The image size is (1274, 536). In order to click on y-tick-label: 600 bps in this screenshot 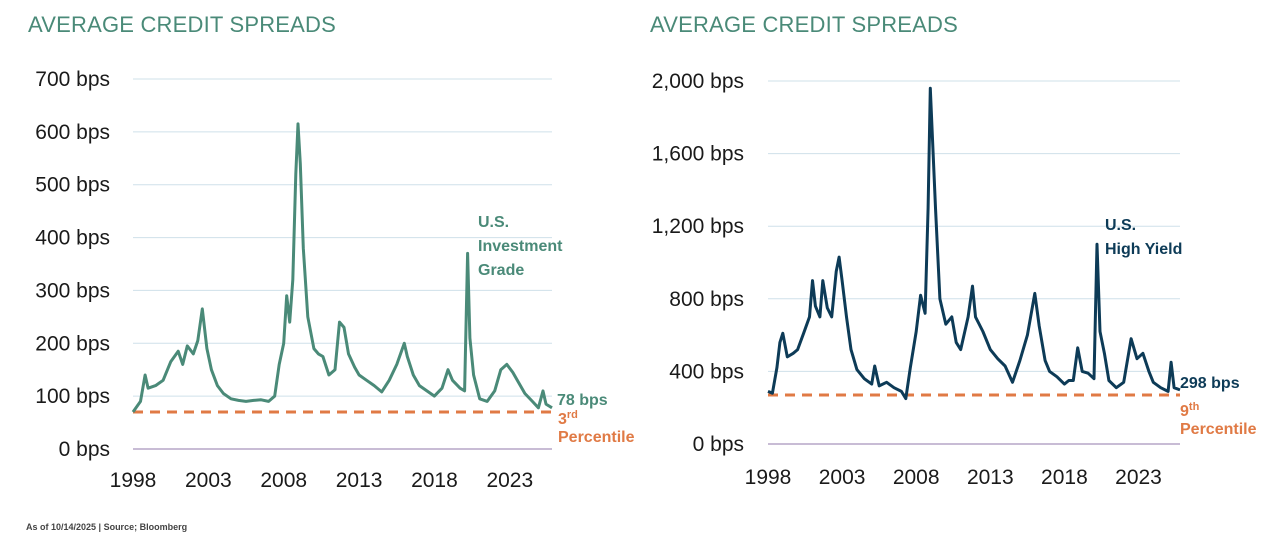, I will do `click(72, 132)`.